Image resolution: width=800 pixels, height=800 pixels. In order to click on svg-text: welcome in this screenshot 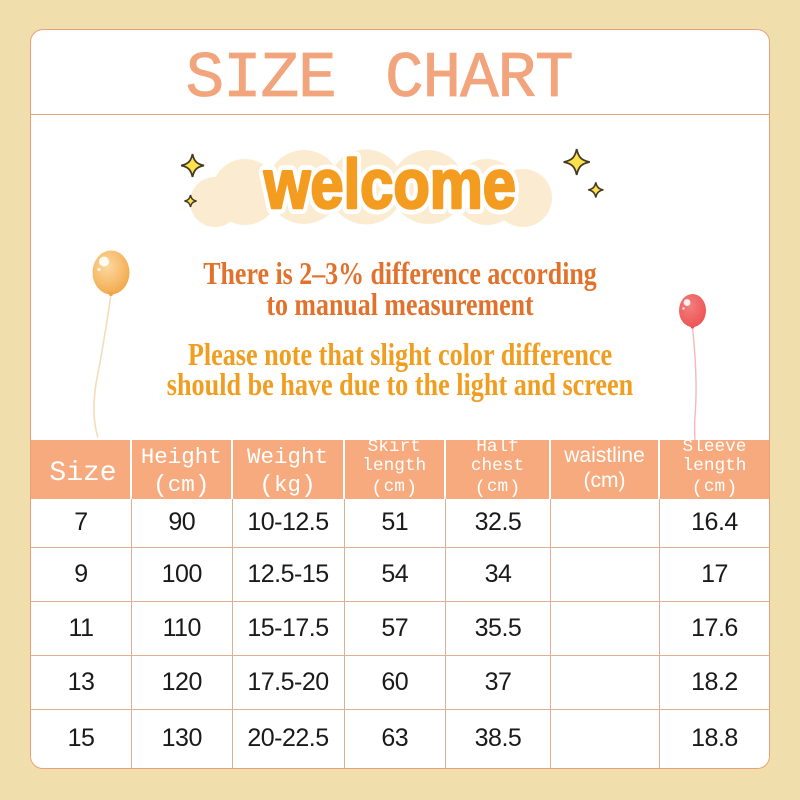, I will do `click(389, 184)`.